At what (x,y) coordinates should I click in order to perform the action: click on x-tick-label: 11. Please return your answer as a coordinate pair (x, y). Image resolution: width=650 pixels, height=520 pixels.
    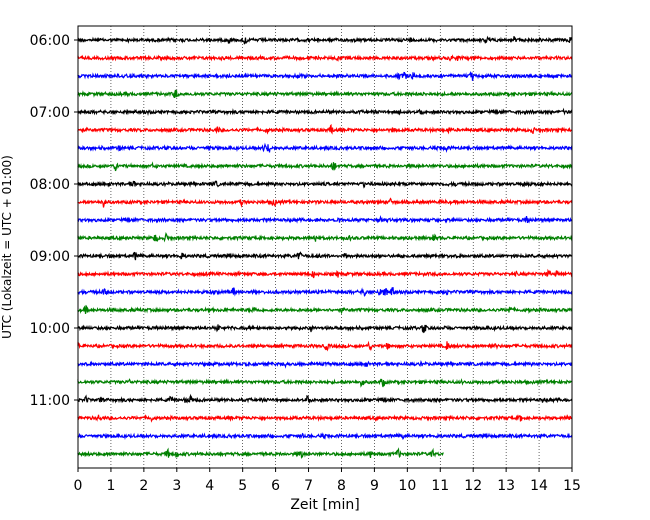
    Looking at the image, I should click on (440, 486).